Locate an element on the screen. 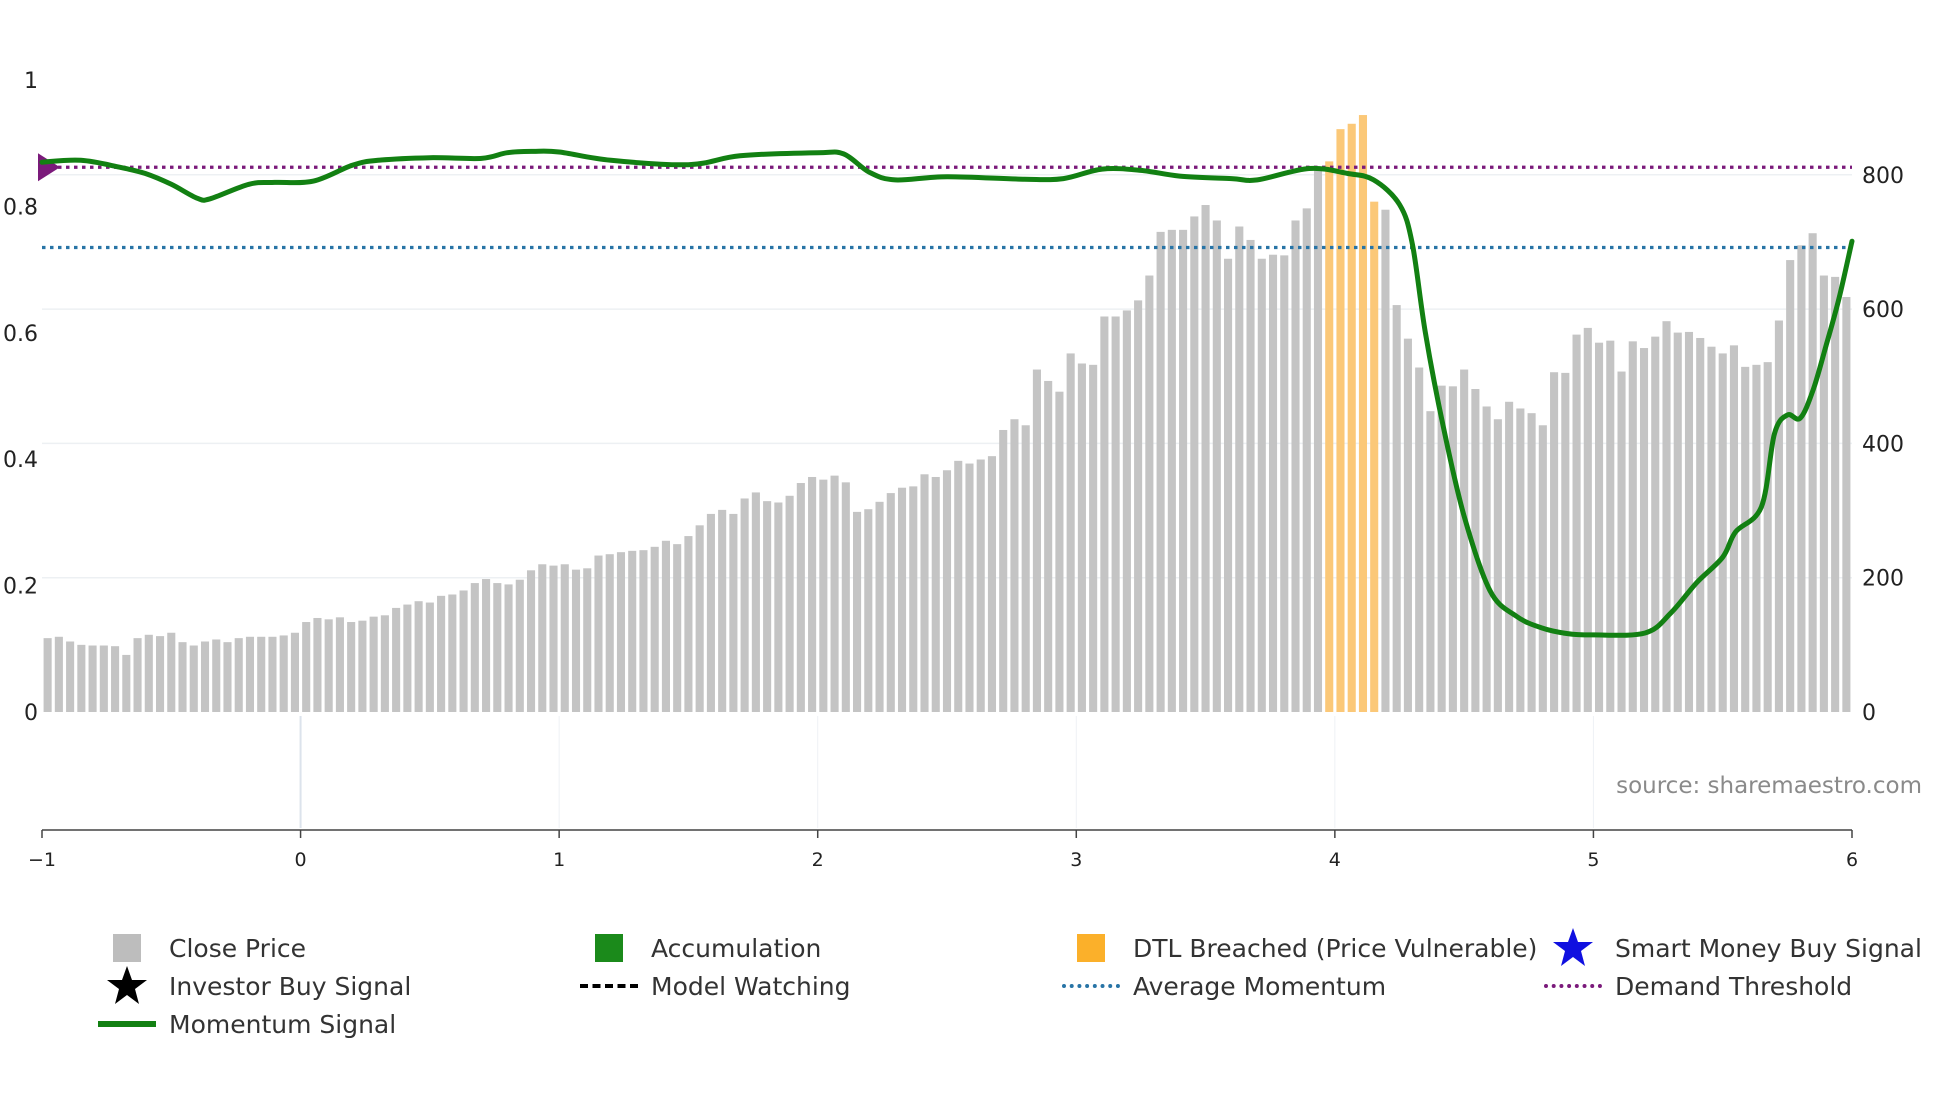 The image size is (1960, 1102). x-tick-label: 0 is located at coordinates (301, 860).